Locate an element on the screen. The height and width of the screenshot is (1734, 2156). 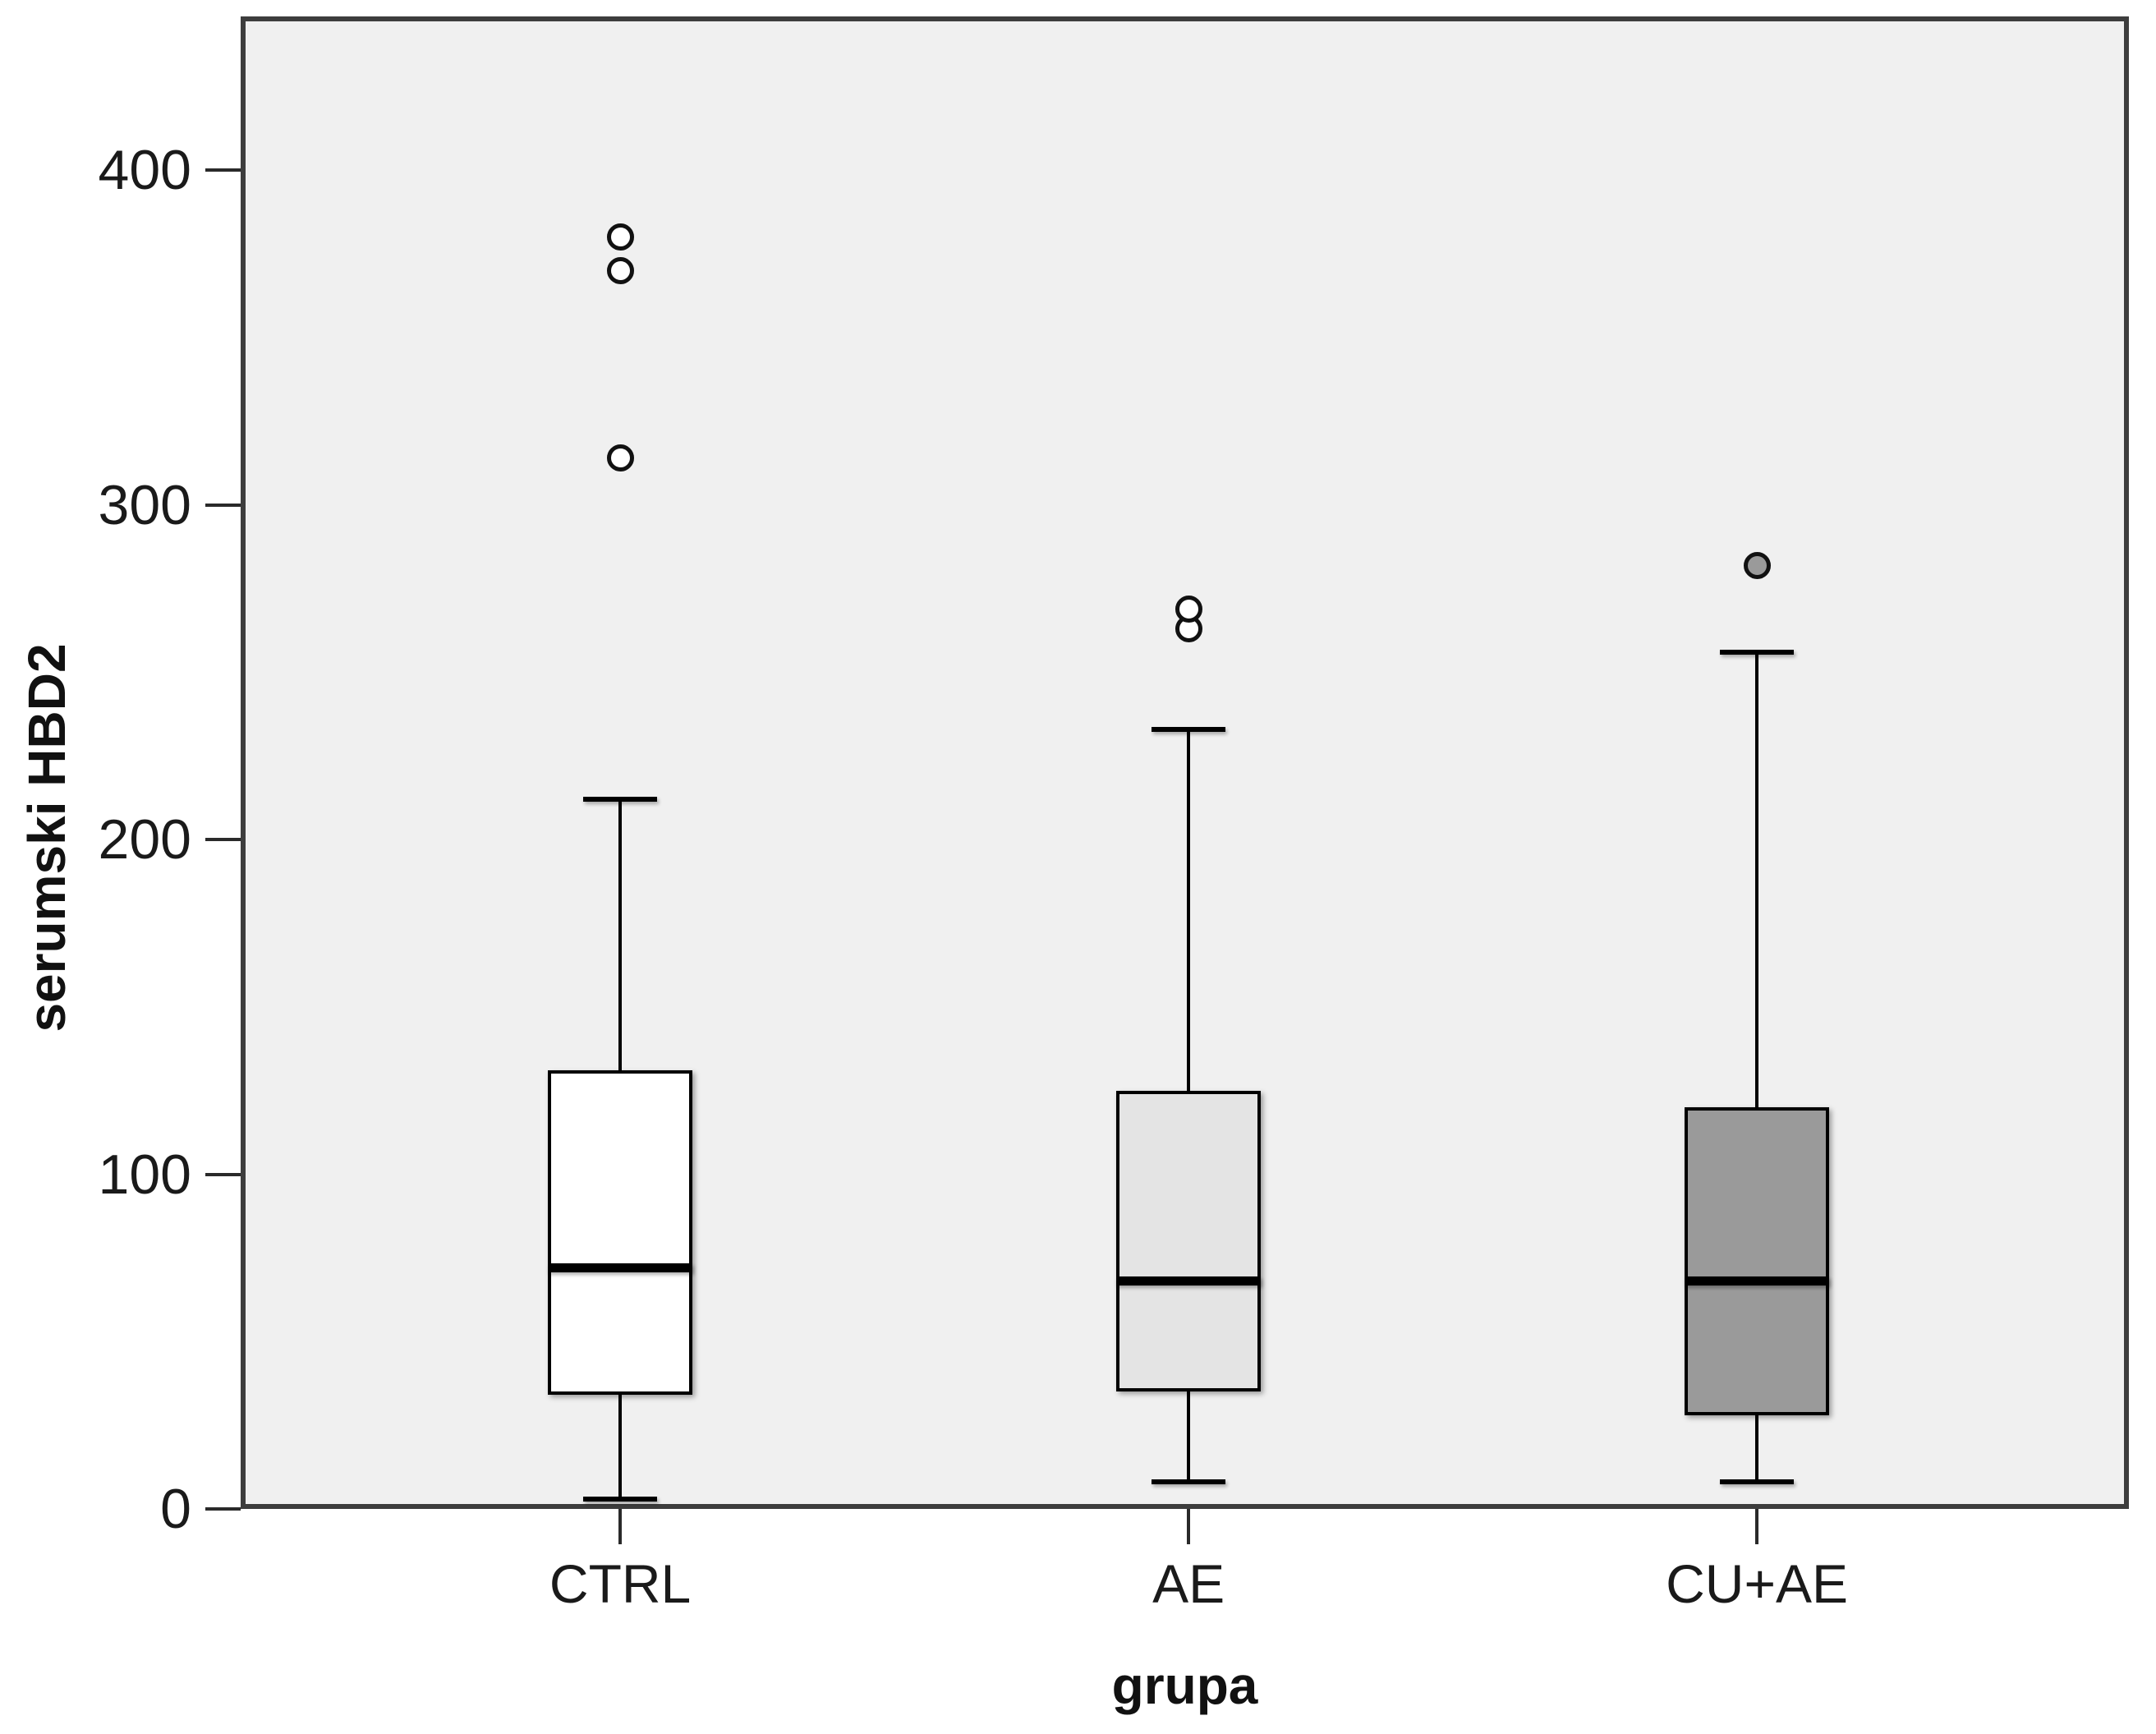
x-axis-title: grupa is located at coordinates (1184, 1685).